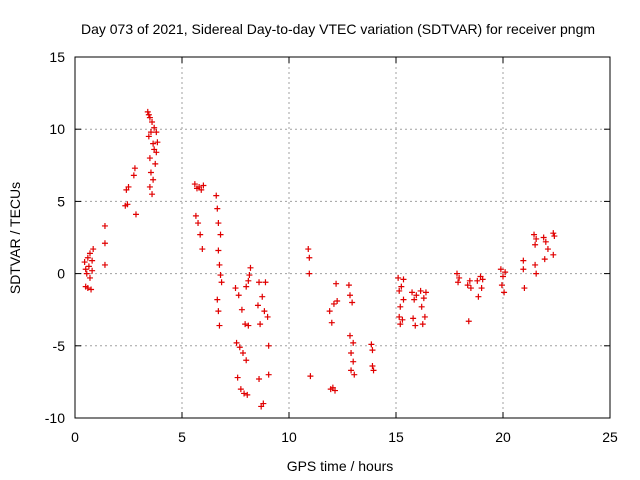  I want to click on y-tick-label-3: 5, so click(61, 201).